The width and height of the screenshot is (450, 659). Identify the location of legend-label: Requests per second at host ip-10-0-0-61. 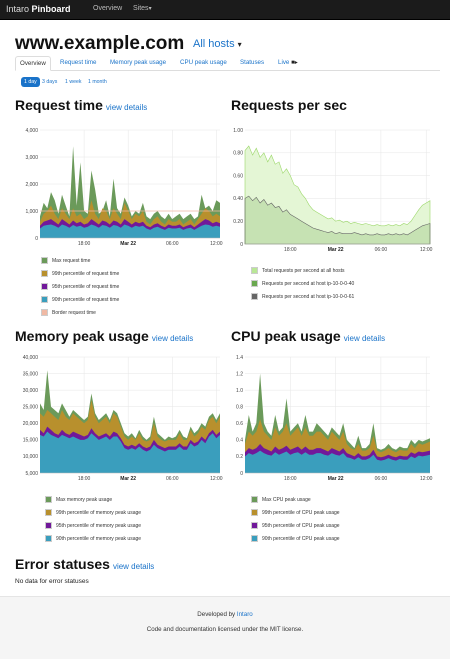
(308, 297).